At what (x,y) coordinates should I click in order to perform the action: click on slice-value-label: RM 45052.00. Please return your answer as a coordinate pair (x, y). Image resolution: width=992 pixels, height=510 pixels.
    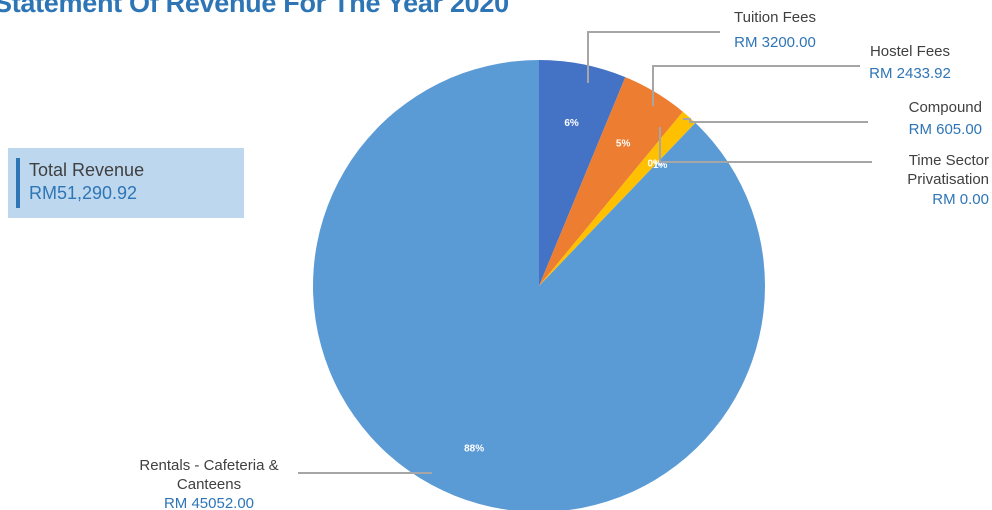
    Looking at the image, I should click on (209, 502).